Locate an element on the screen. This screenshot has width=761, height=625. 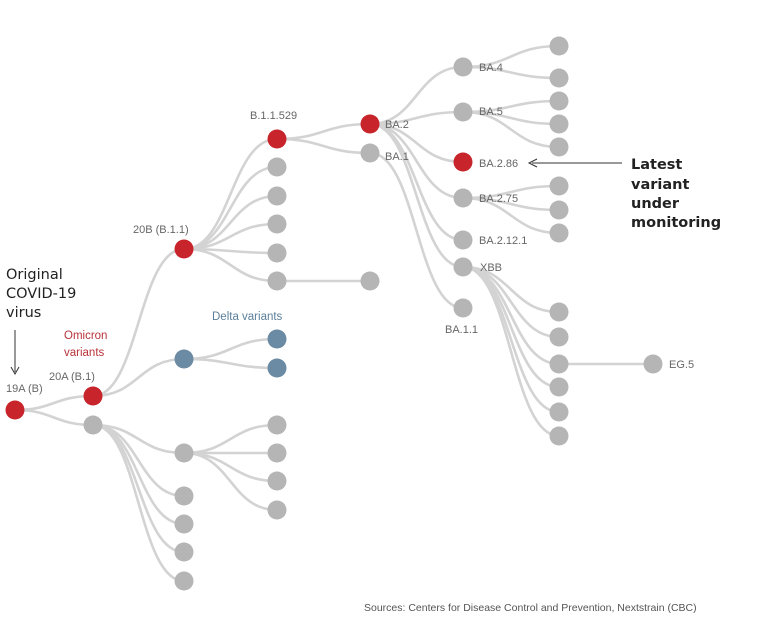
node-BA.5 is located at coordinates (463, 112).